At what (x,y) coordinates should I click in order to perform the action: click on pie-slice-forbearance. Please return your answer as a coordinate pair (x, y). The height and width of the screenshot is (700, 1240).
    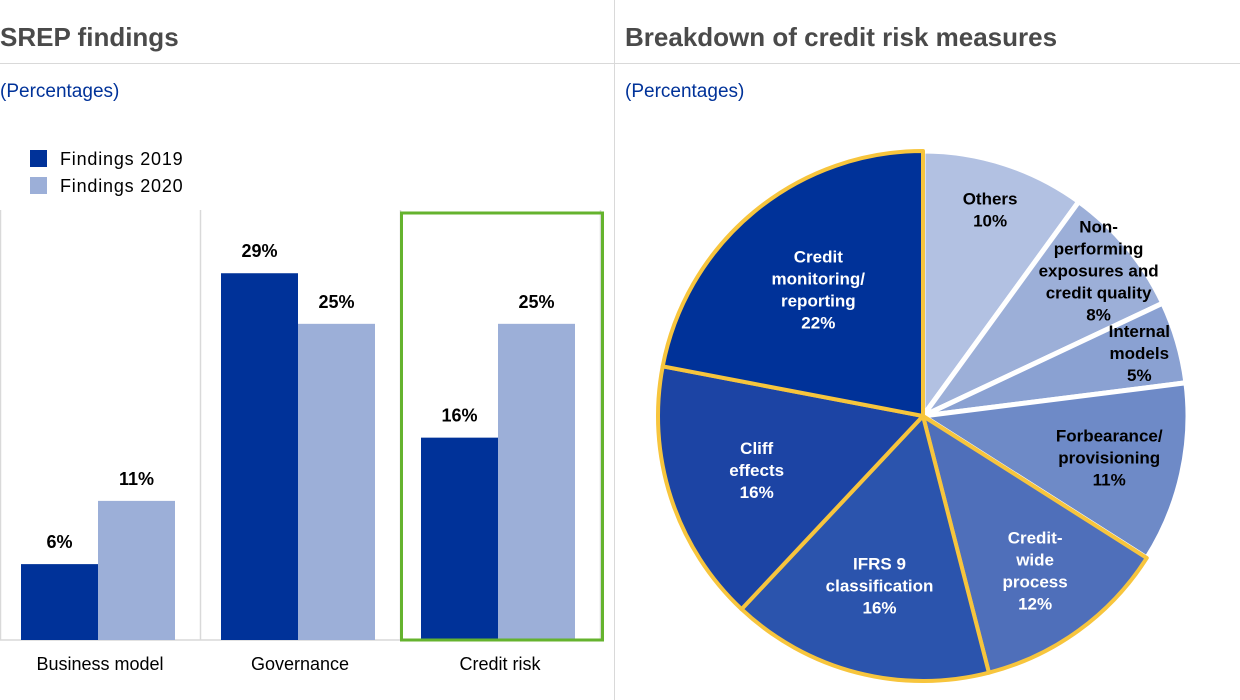
    Looking at the image, I should click on (1055, 470).